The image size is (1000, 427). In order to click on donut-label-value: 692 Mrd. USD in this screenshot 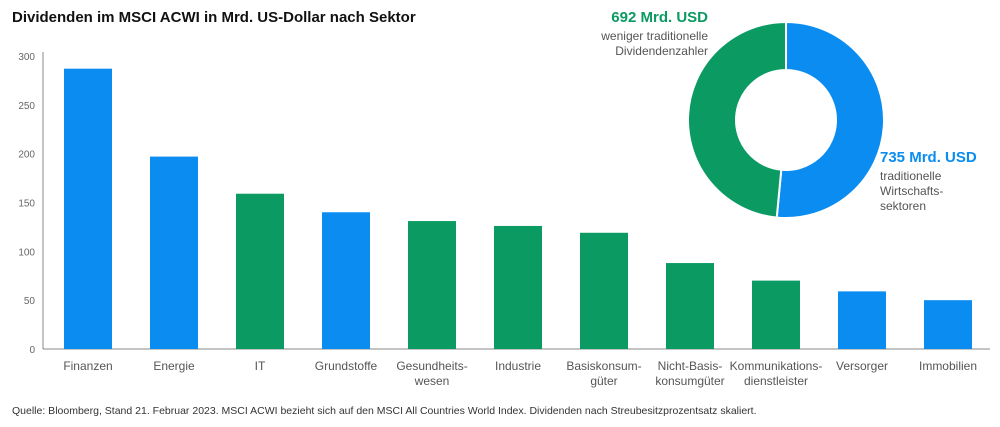, I will do `click(659, 17)`.